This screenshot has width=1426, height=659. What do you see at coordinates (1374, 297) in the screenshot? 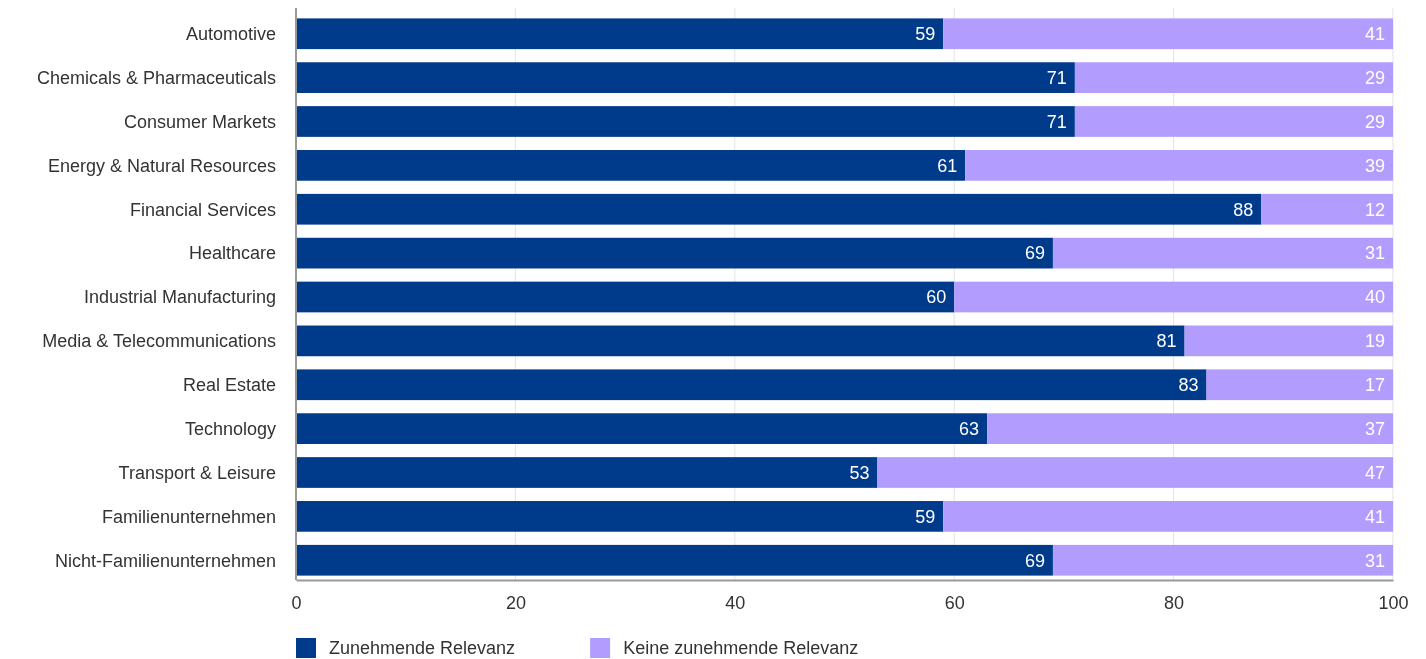
I see `data-label: 40` at bounding box center [1374, 297].